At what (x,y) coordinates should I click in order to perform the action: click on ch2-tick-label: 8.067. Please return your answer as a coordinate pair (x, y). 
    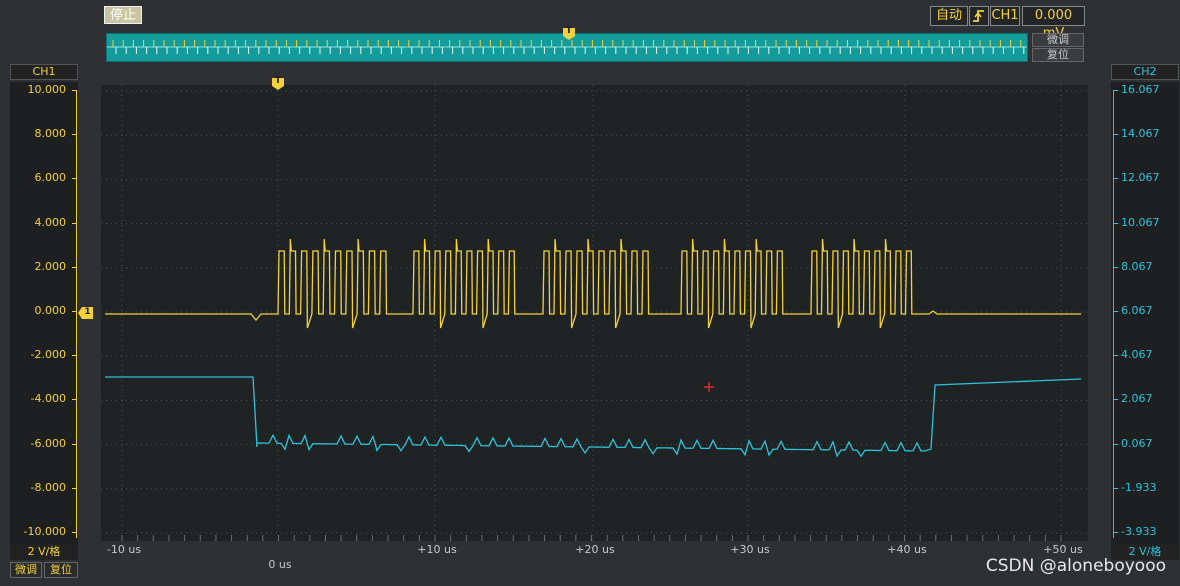
    Looking at the image, I should click on (1137, 266).